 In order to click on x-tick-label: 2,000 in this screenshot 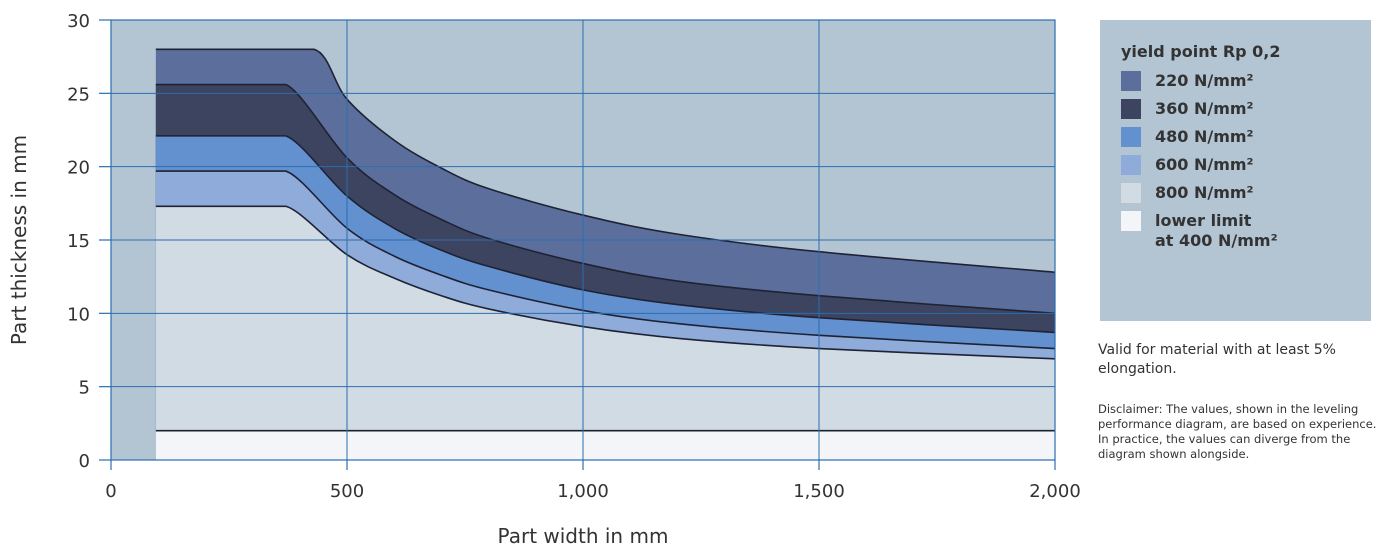, I will do `click(1055, 491)`.